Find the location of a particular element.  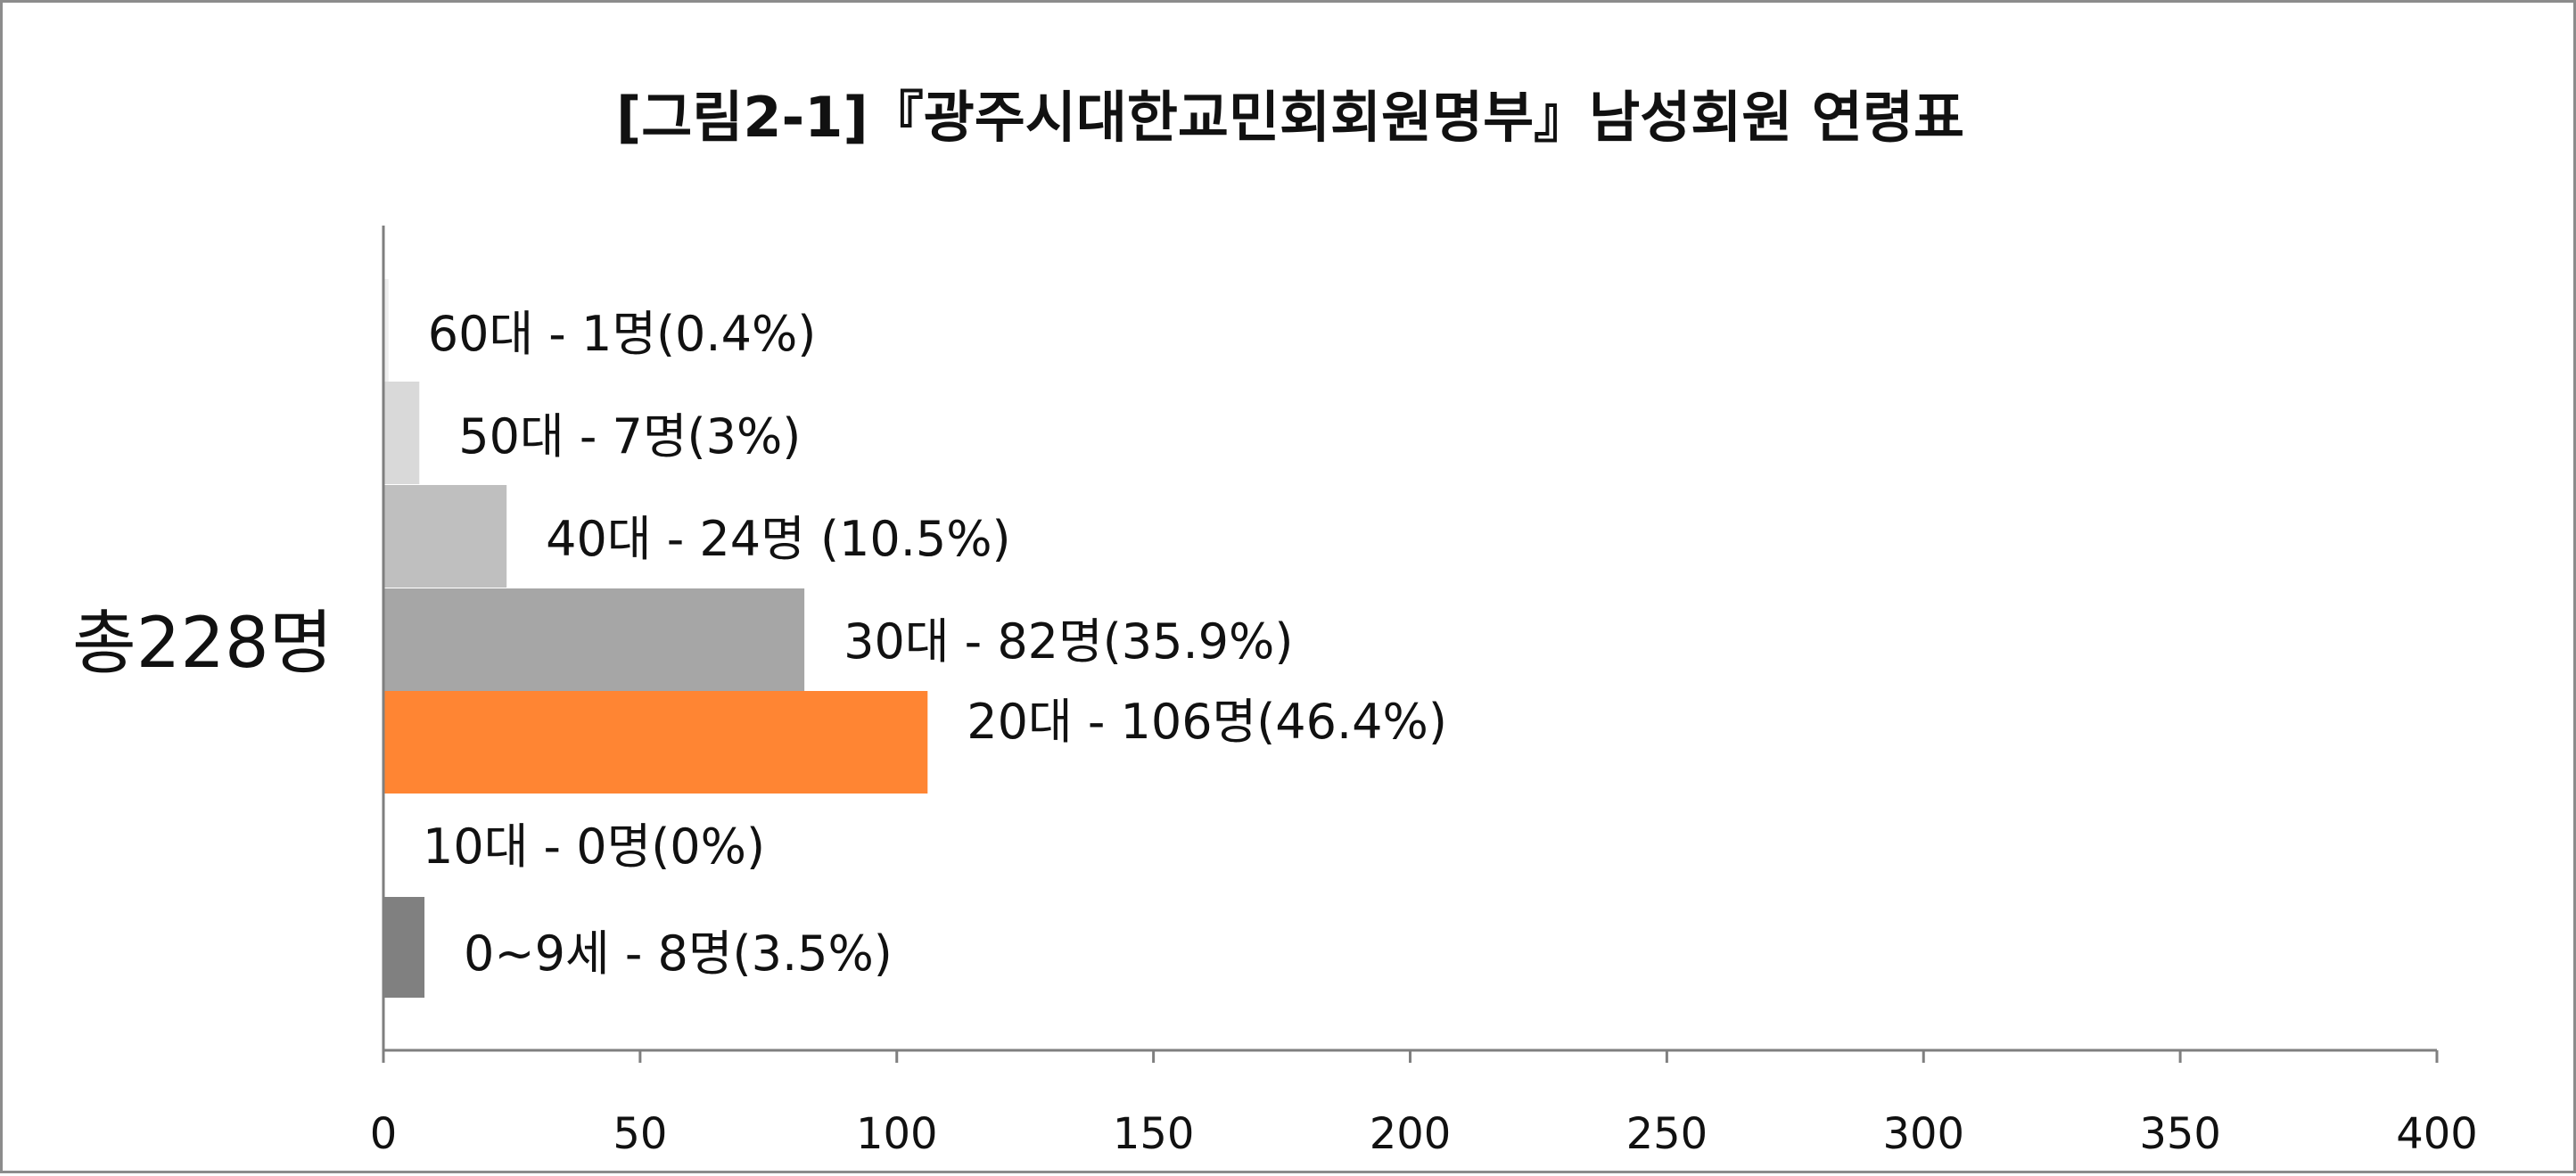

bar-20대 is located at coordinates (655, 743).